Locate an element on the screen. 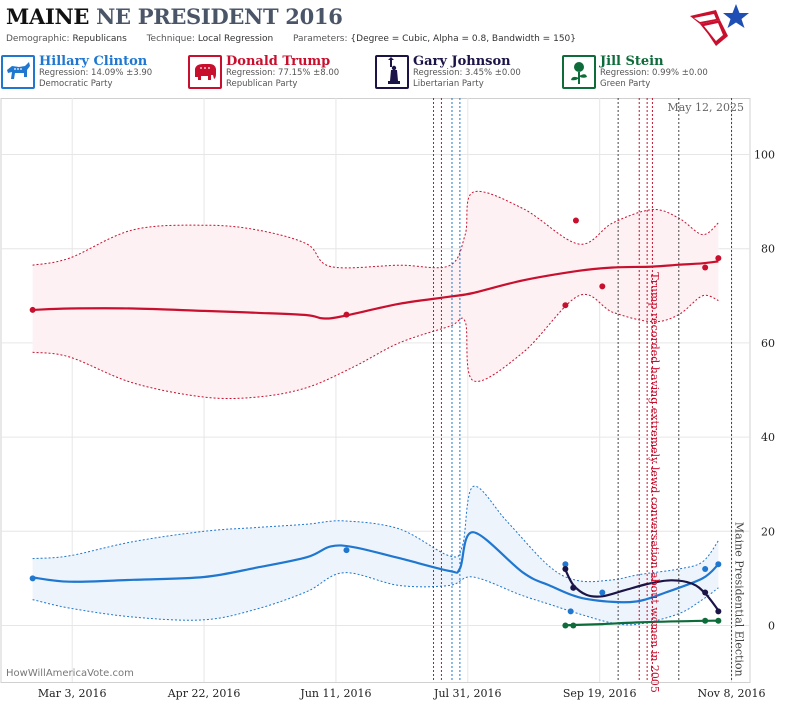 The width and height of the screenshot is (789, 704). event-annotation: Maine Presidential Election is located at coordinates (739, 599).